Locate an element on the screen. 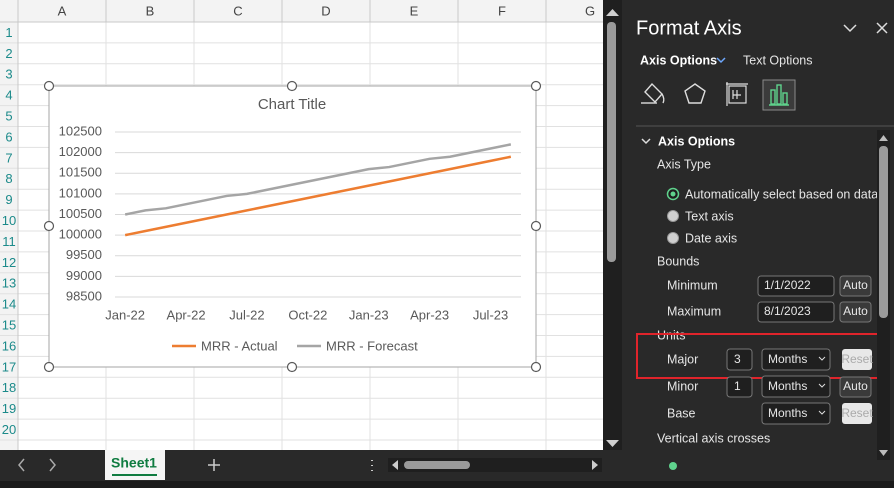 The image size is (894, 488). row-header: 6 is located at coordinates (8, 136).